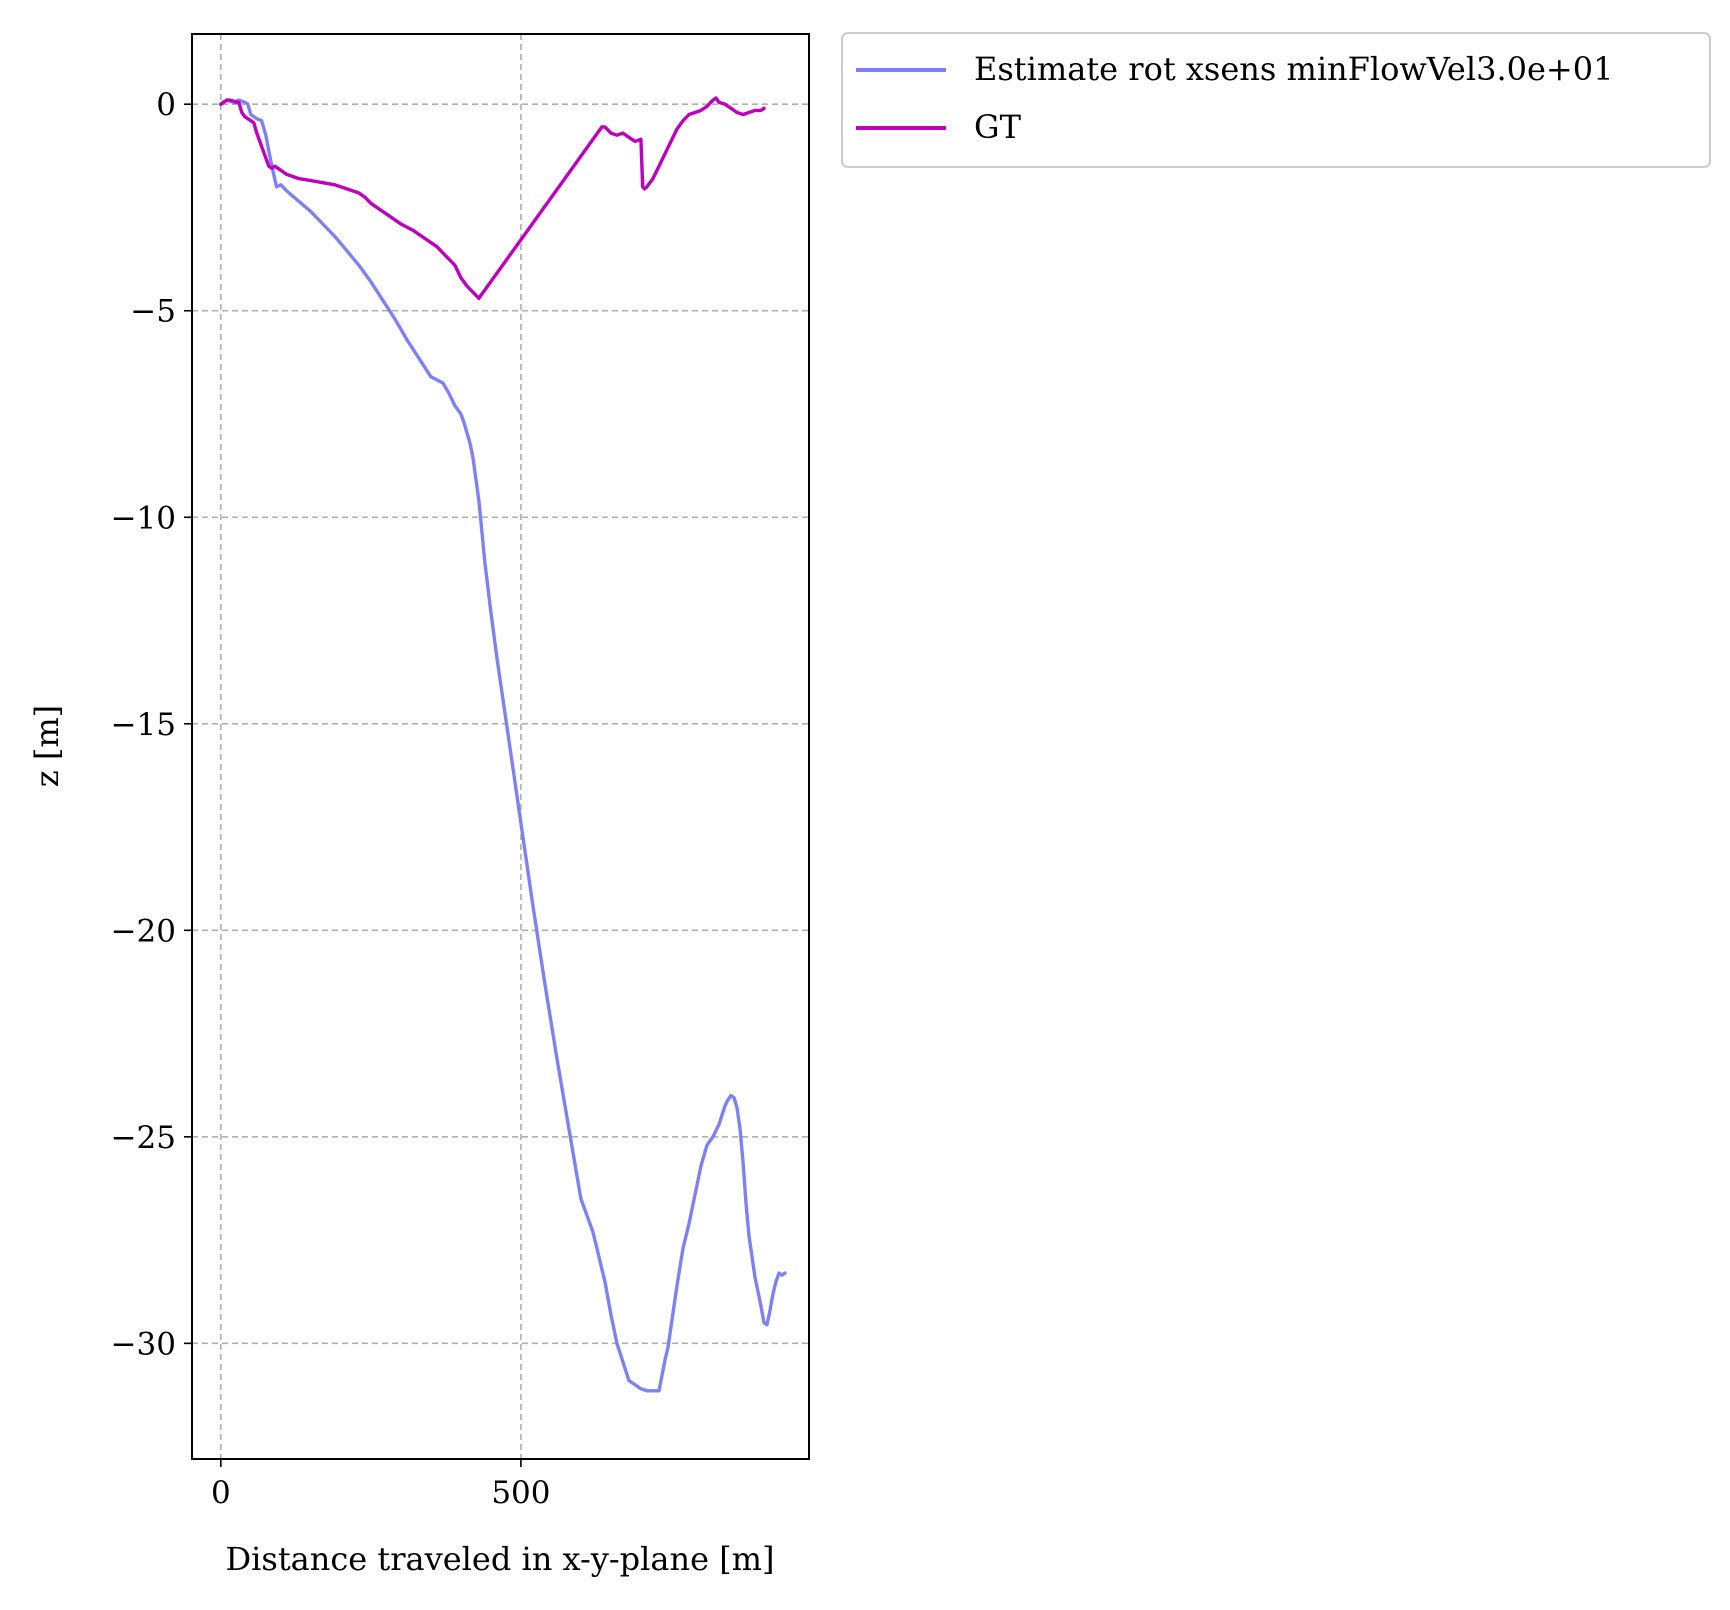 The width and height of the screenshot is (1730, 1610). What do you see at coordinates (500, 1559) in the screenshot?
I see `x-axis-label: Distance traveled in x-y-plane [m]` at bounding box center [500, 1559].